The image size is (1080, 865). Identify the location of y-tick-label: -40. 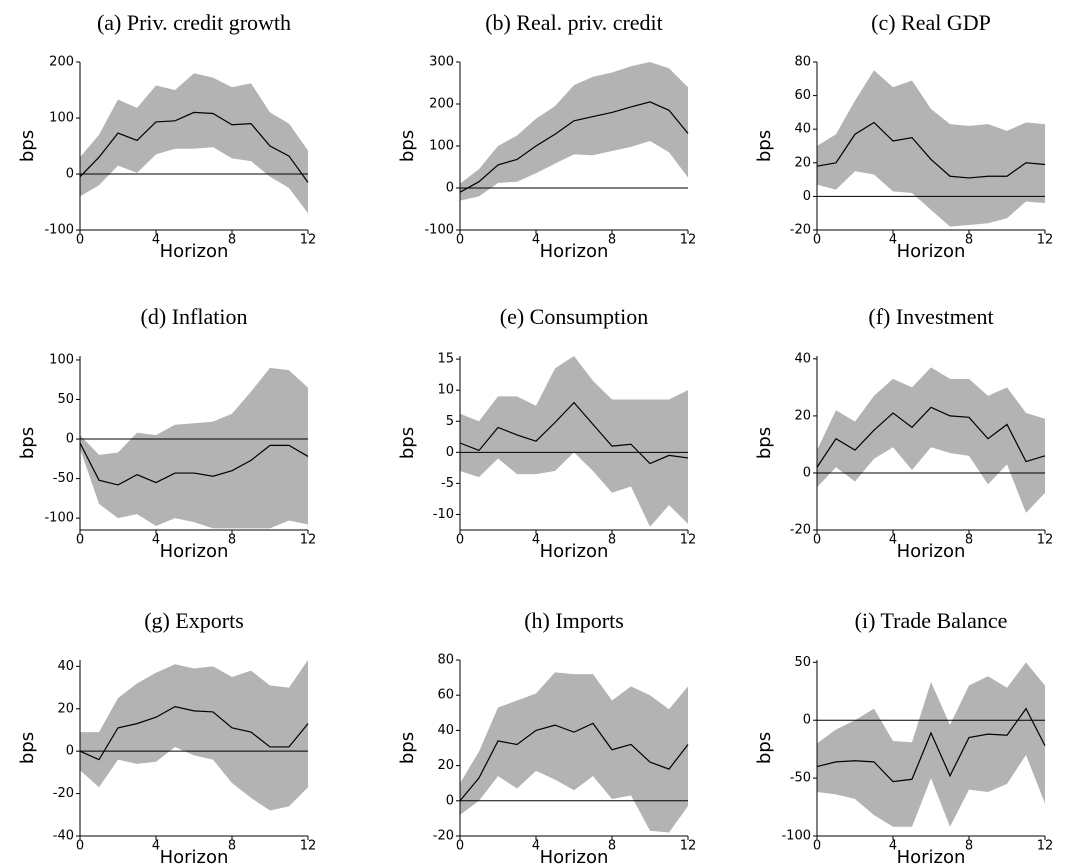
(63, 836).